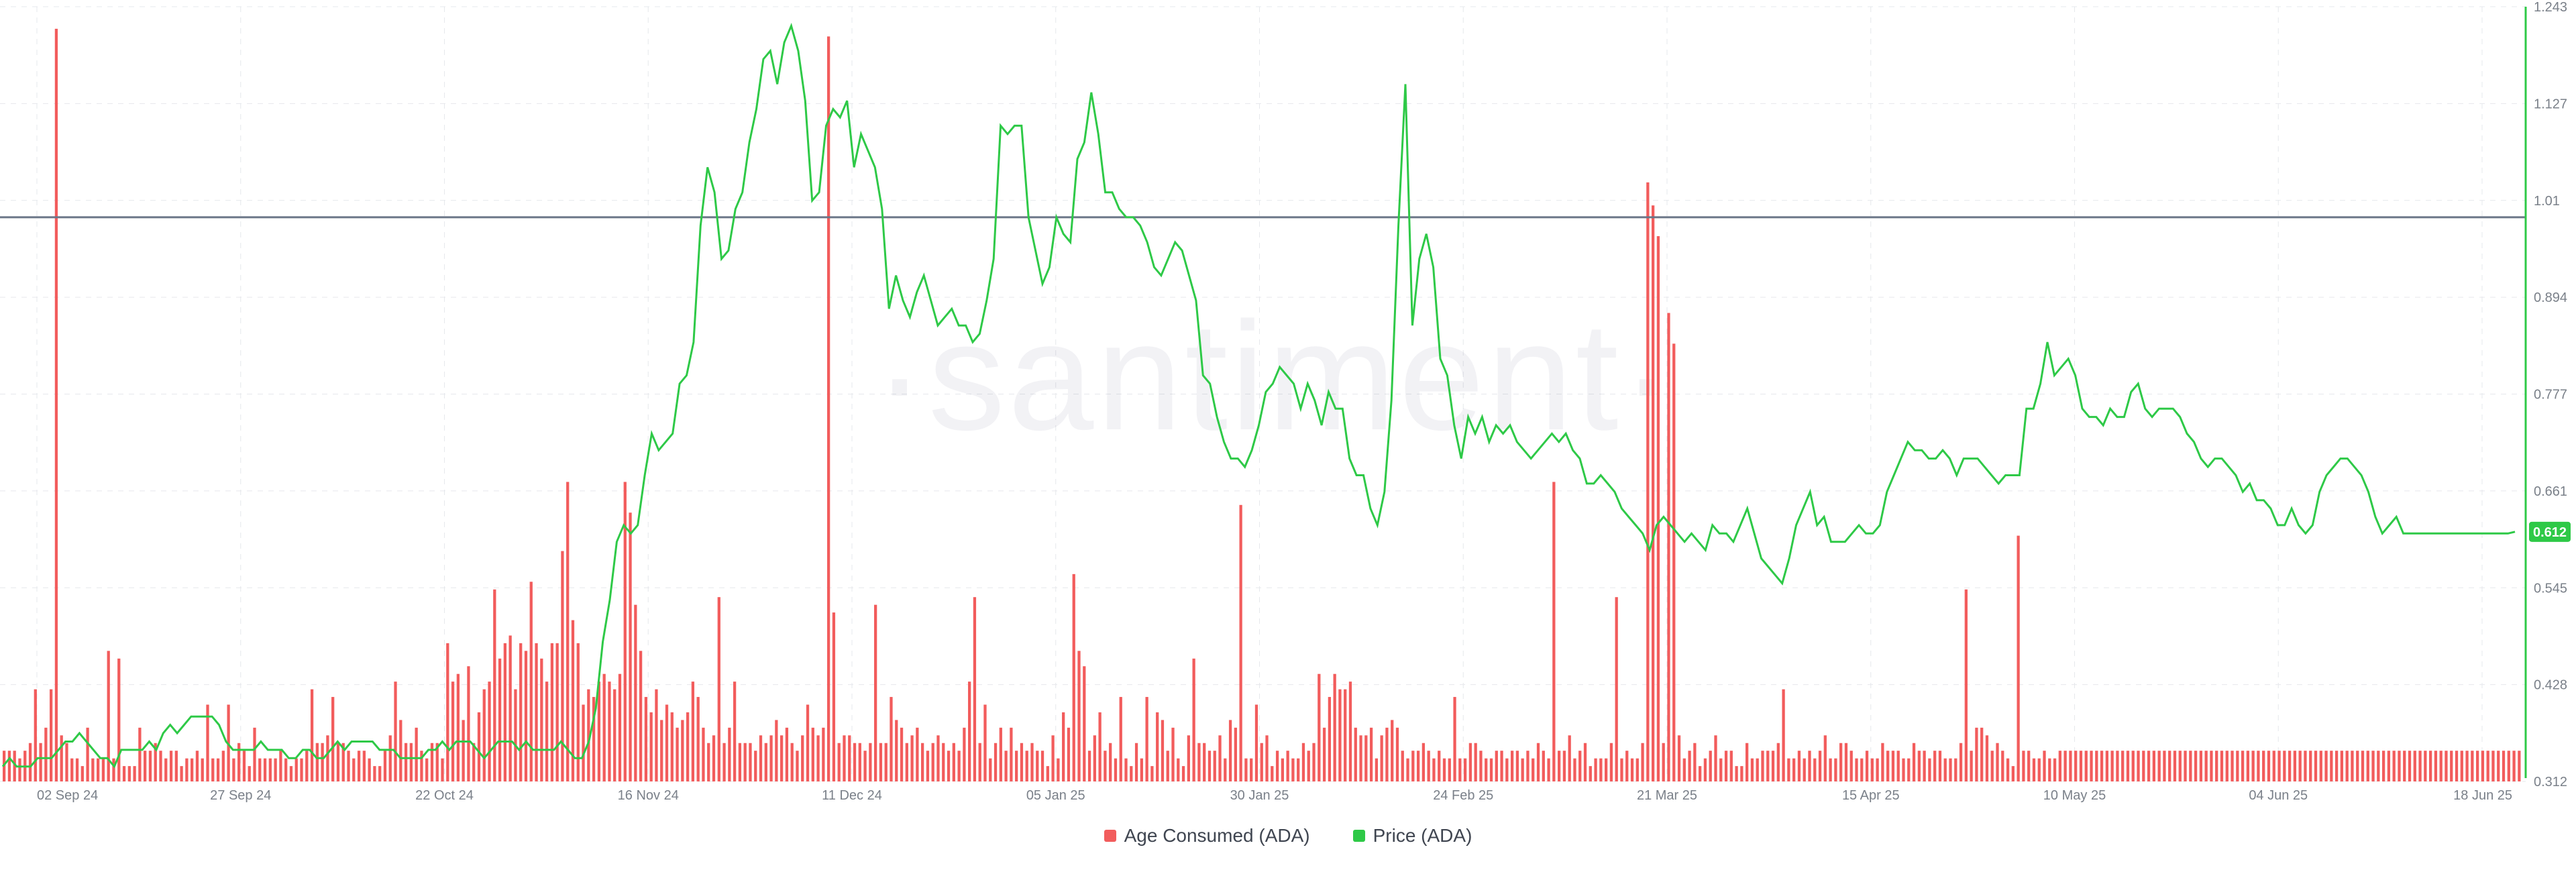 This screenshot has width=2576, height=872. I want to click on y-tick-label: 0.312, so click(2550, 782).